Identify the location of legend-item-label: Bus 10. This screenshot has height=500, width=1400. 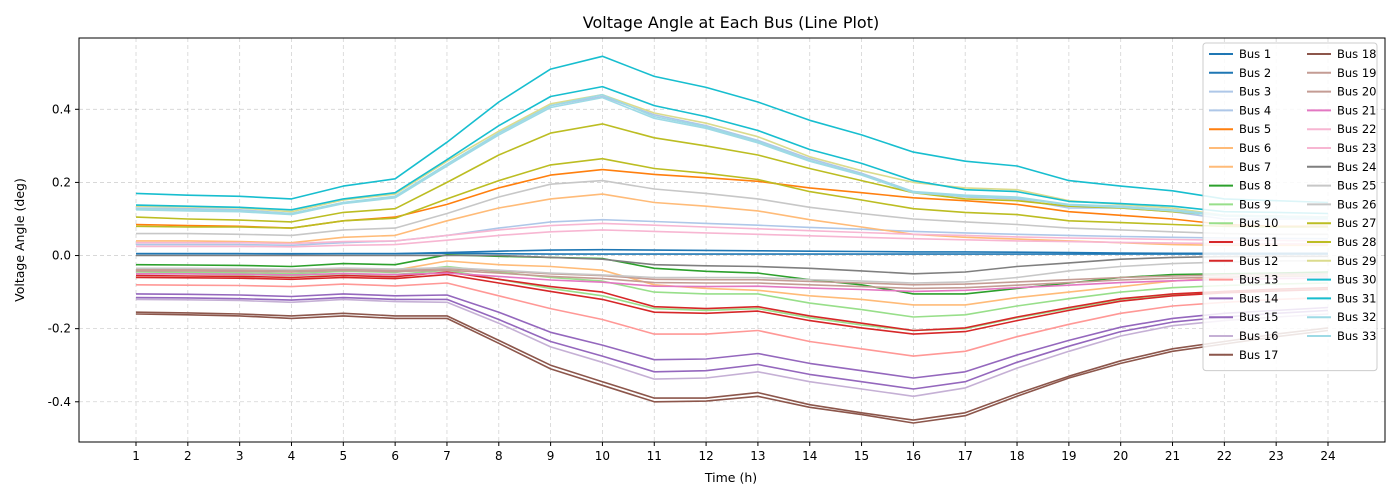
(1258, 223).